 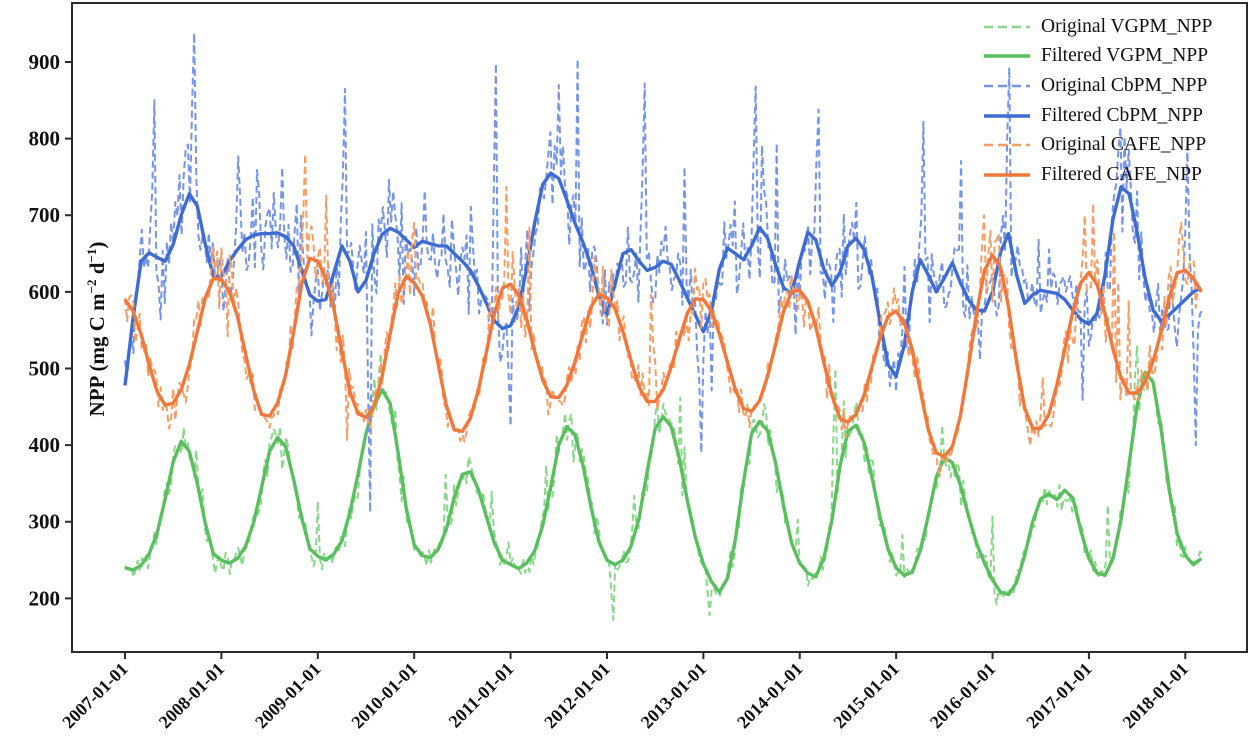 I want to click on x-tick-label: 2007-01-01, so click(x=95, y=696).